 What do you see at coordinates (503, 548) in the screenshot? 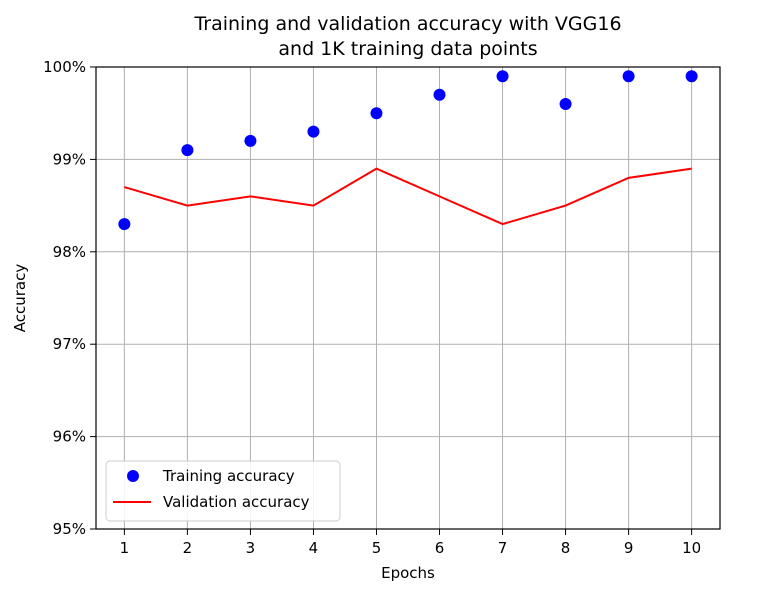
I see `x-tick-label: 7` at bounding box center [503, 548].